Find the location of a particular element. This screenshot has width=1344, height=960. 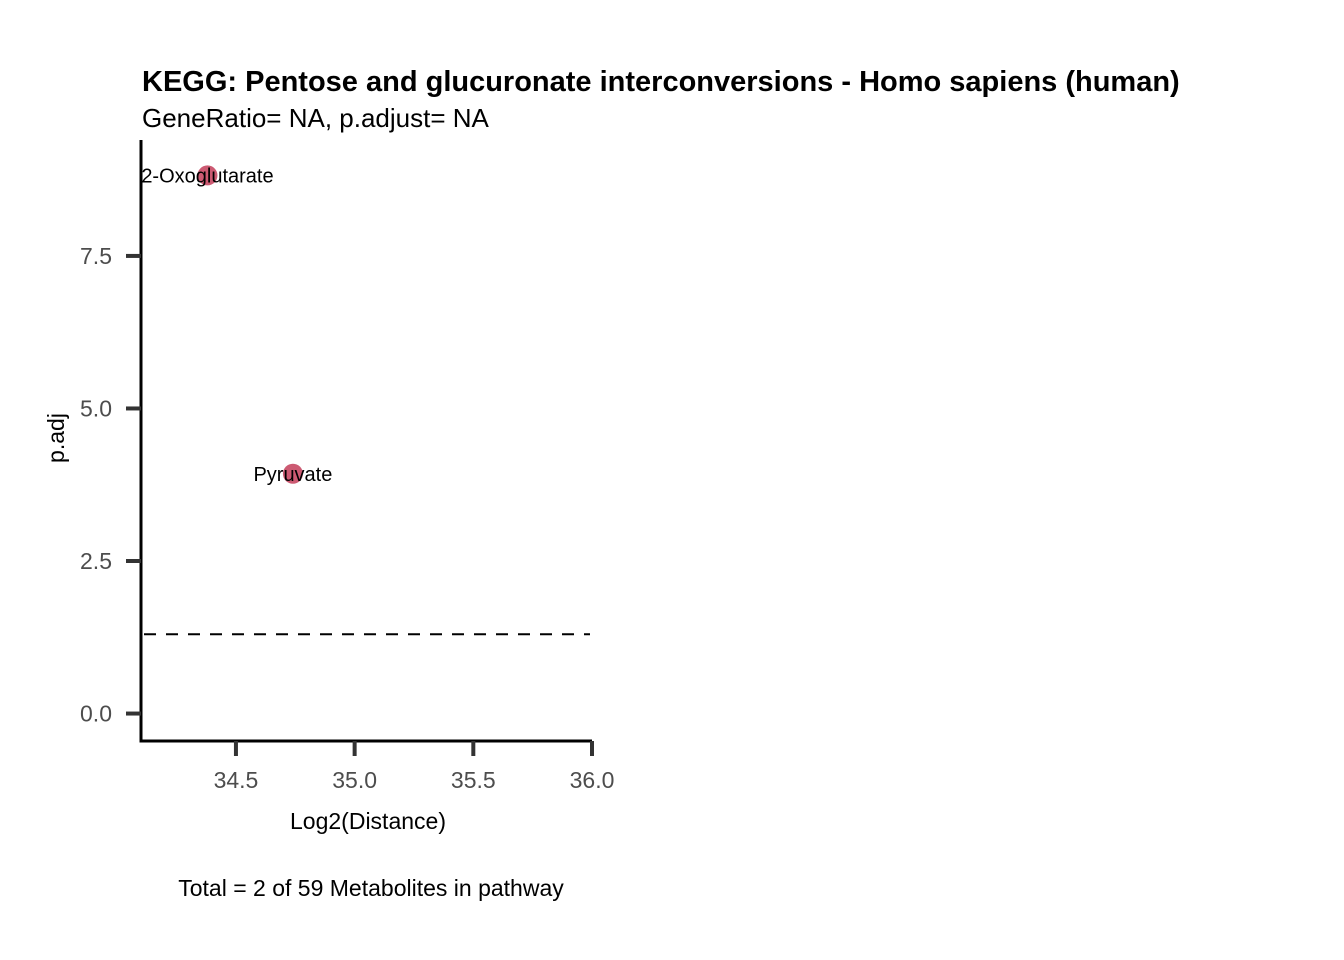

point-label: Pyruvate is located at coordinates (292, 475).